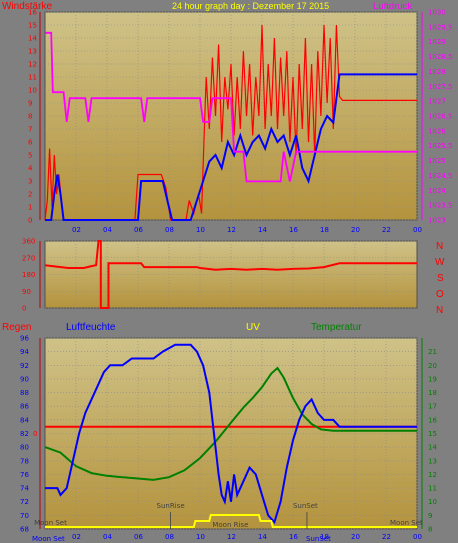 This screenshot has width=458, height=543. What do you see at coordinates (432, 448) in the screenshot?
I see `temperature-tick-label: 14` at bounding box center [432, 448].